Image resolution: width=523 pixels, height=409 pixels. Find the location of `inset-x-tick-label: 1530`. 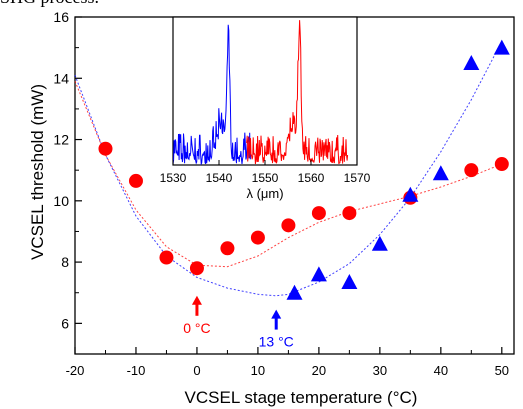

inset-x-tick-label: 1530 is located at coordinates (173, 178).